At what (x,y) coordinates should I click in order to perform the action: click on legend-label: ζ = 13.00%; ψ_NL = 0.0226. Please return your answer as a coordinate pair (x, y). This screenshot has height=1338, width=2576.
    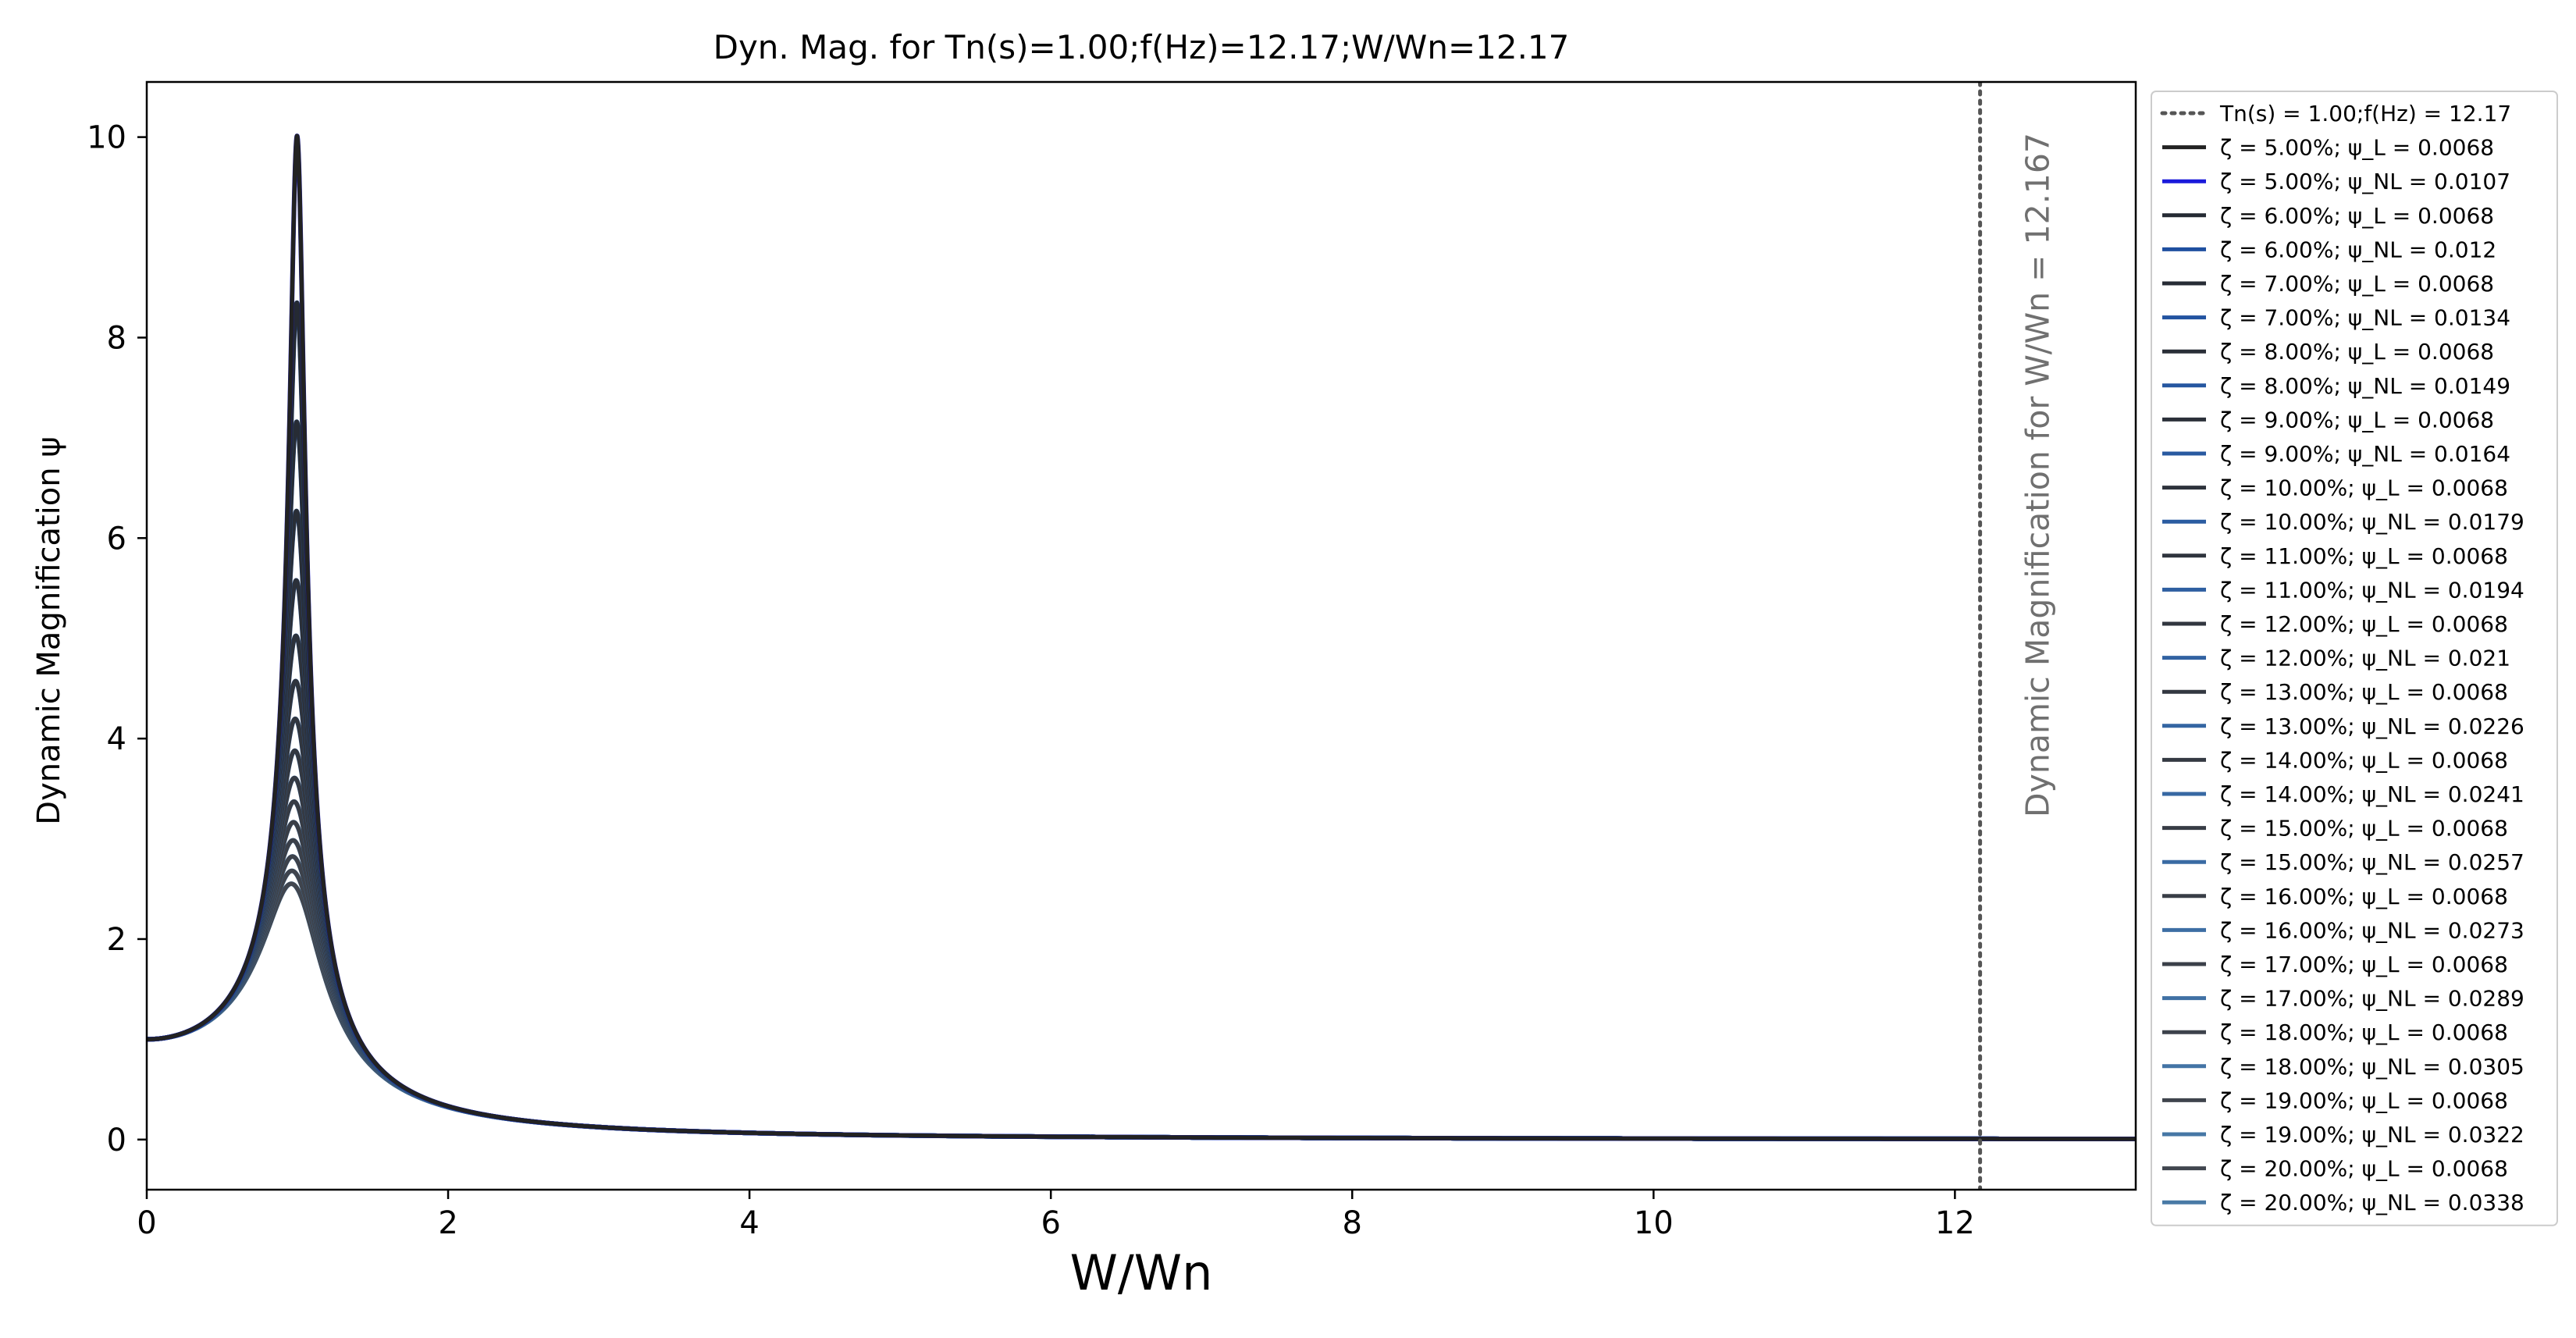
    Looking at the image, I should click on (2372, 726).